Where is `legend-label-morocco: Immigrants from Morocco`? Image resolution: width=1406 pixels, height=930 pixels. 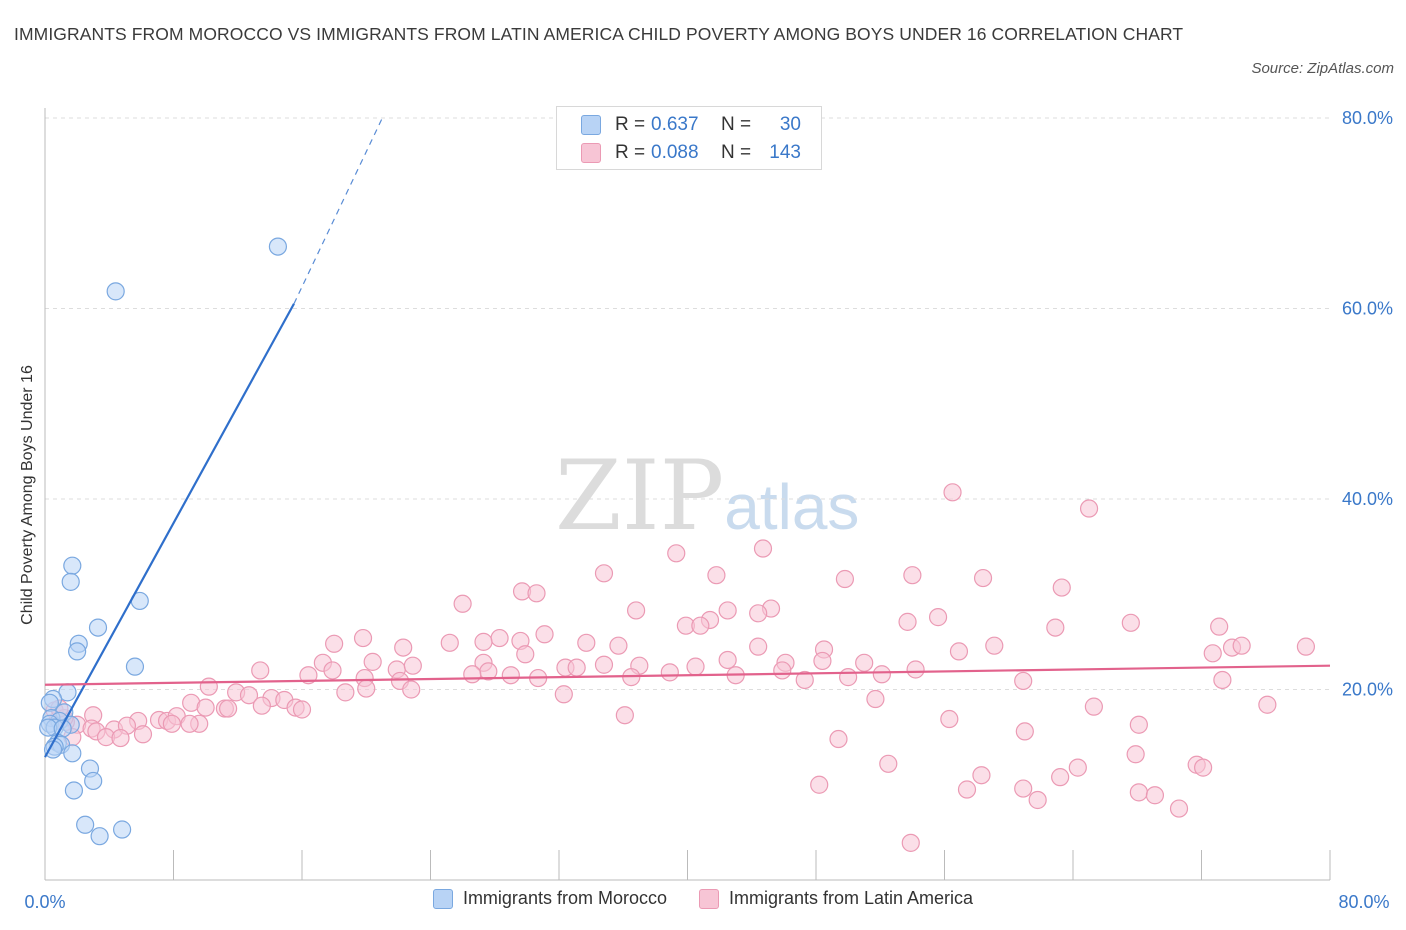 legend-label-morocco: Immigrants from Morocco is located at coordinates (564, 898).